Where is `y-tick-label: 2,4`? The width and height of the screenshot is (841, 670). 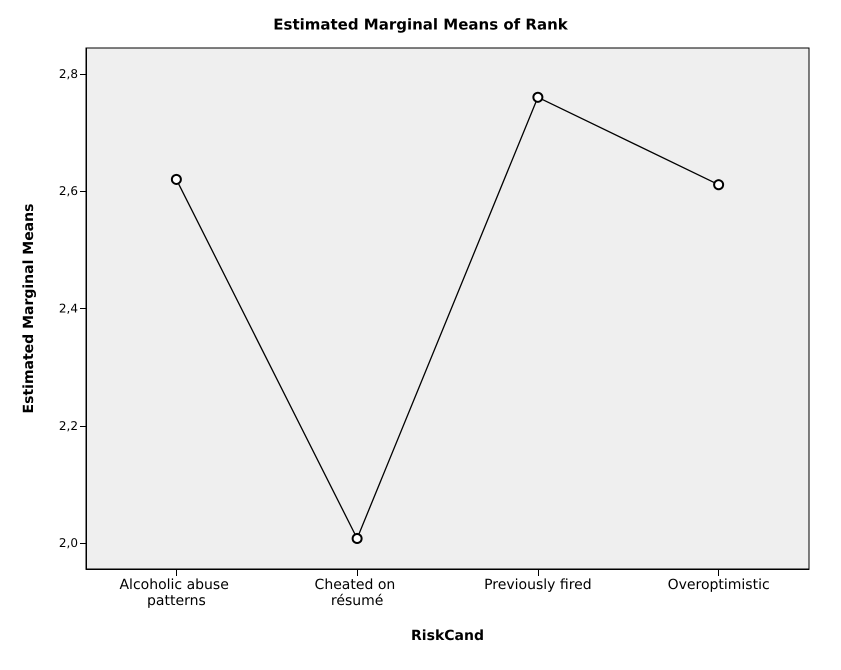
y-tick-label: 2,4 is located at coordinates (68, 309).